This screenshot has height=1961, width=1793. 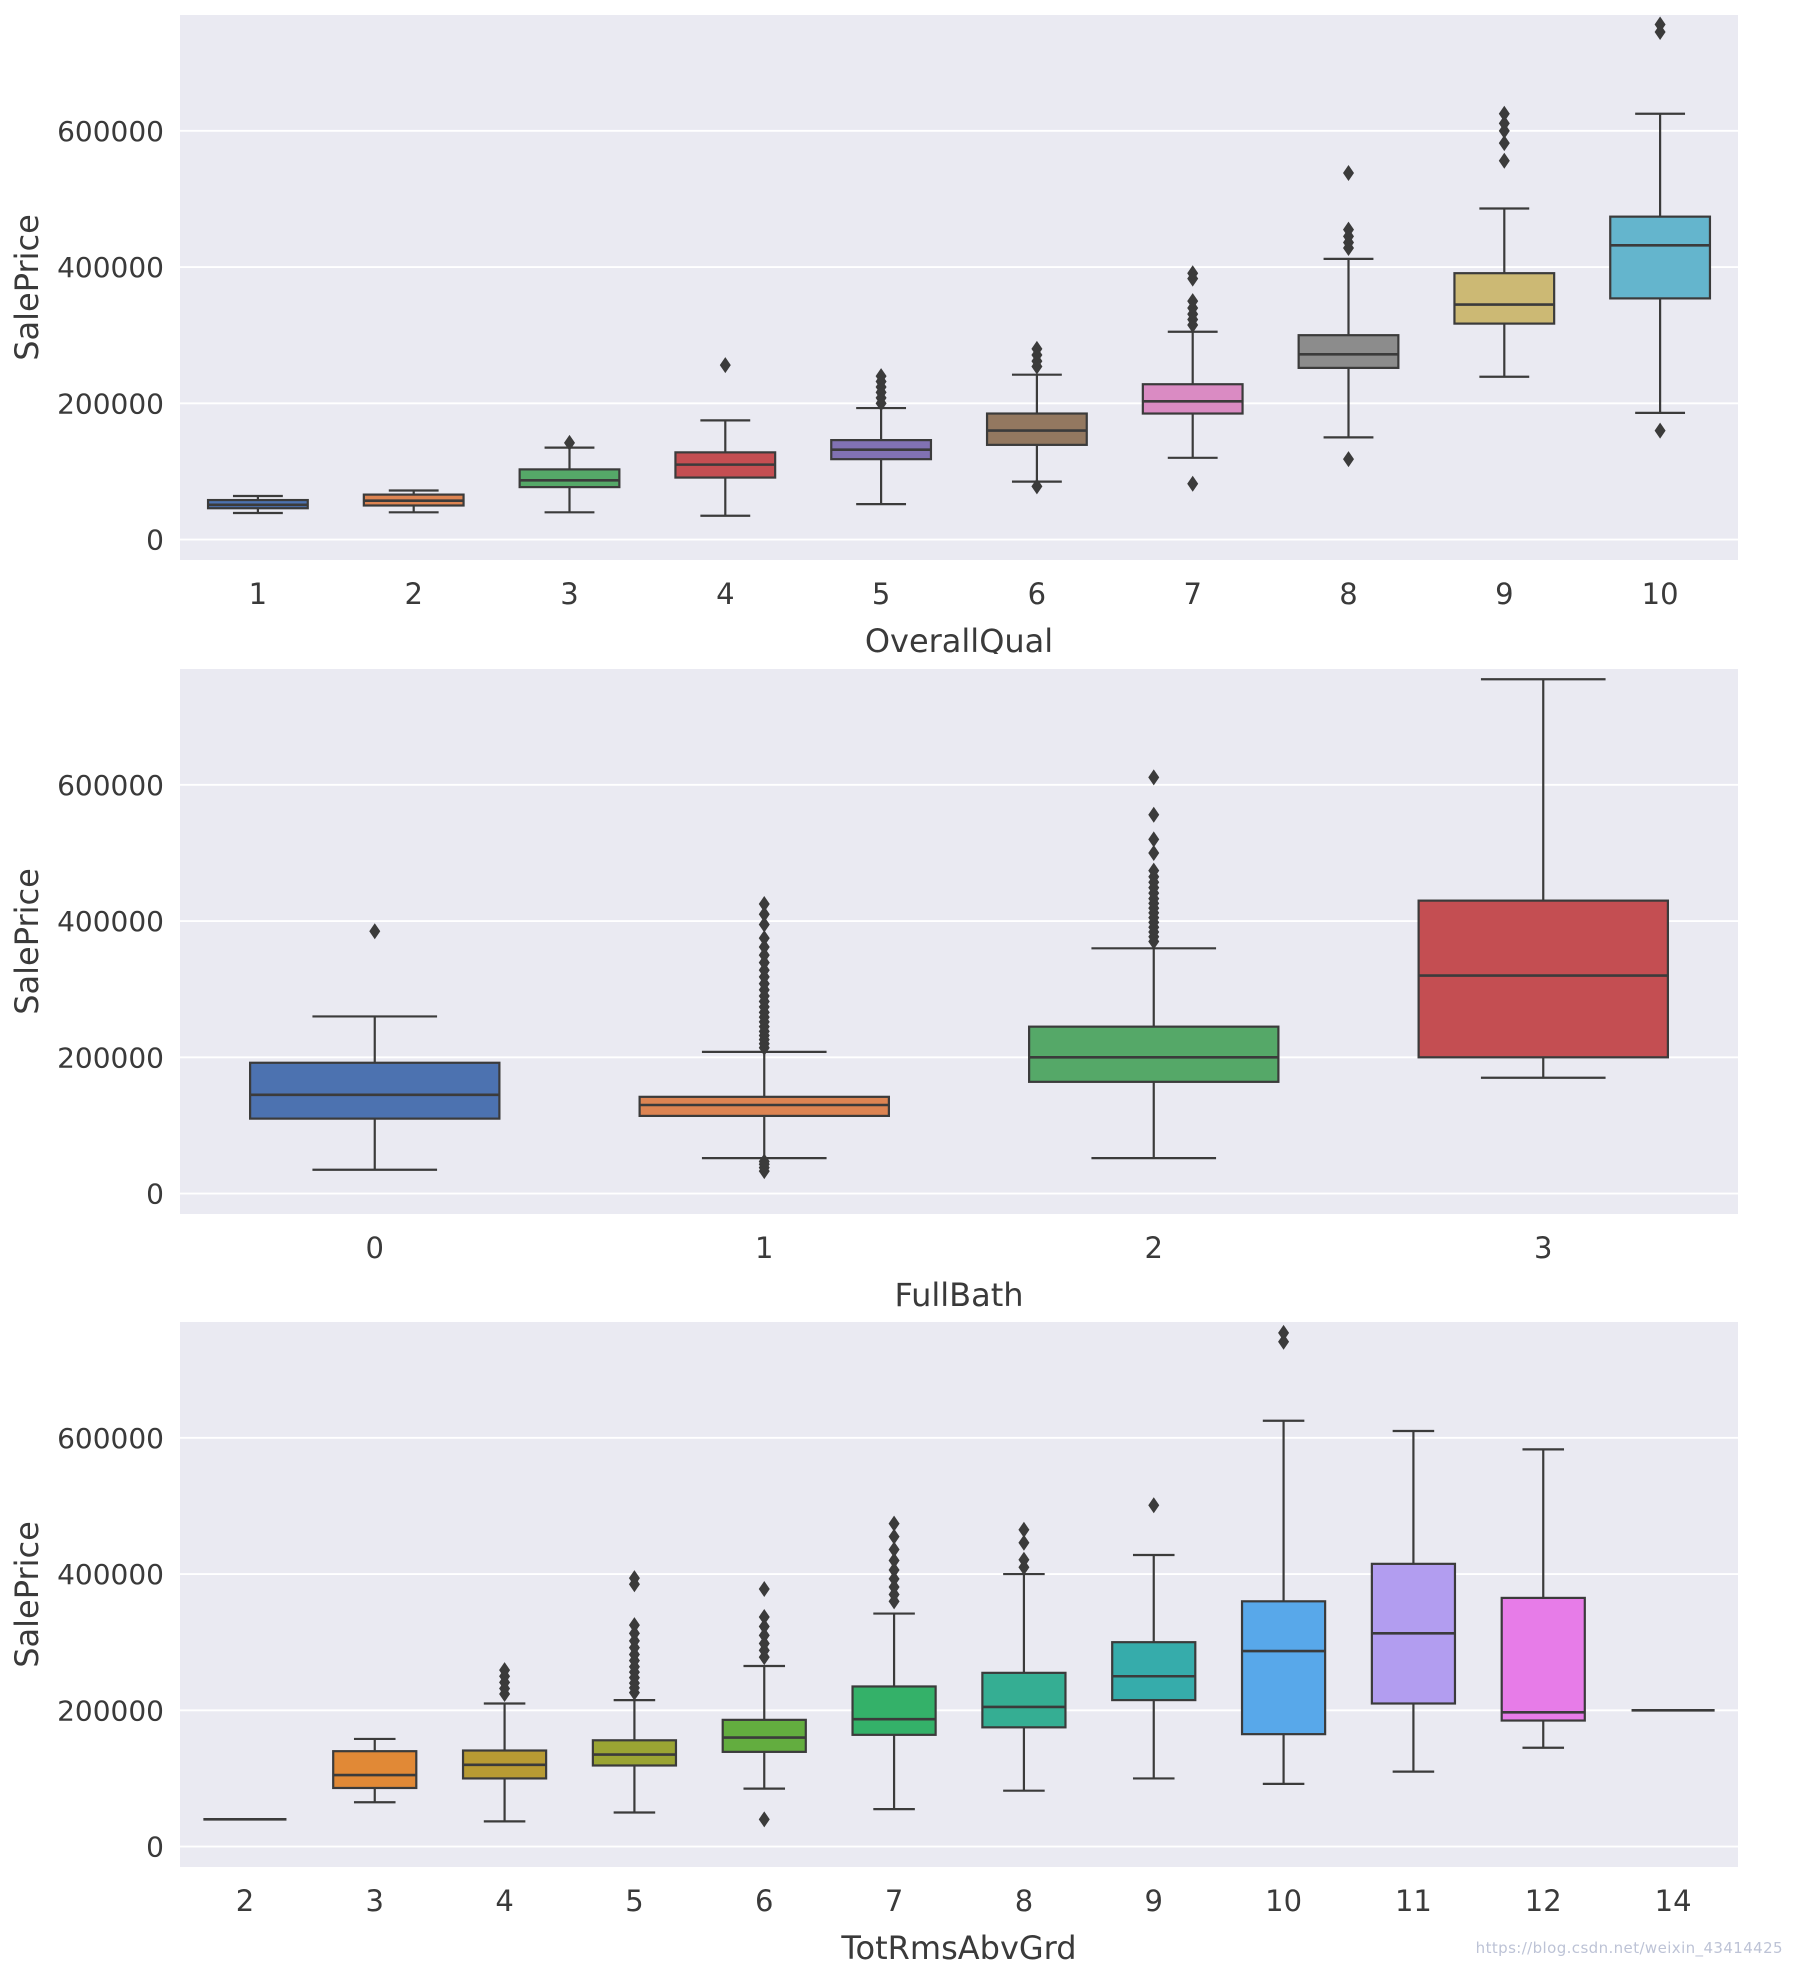 What do you see at coordinates (958, 1945) in the screenshot?
I see `x-axis-label: TotRmsAbvGrd` at bounding box center [958, 1945].